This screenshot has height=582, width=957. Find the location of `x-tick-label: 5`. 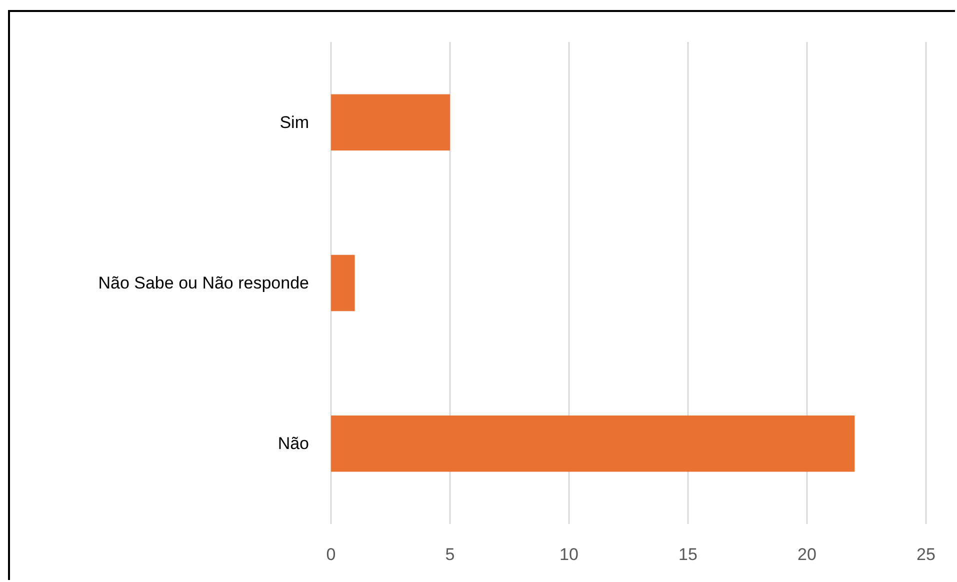

x-tick-label: 5 is located at coordinates (450, 554).